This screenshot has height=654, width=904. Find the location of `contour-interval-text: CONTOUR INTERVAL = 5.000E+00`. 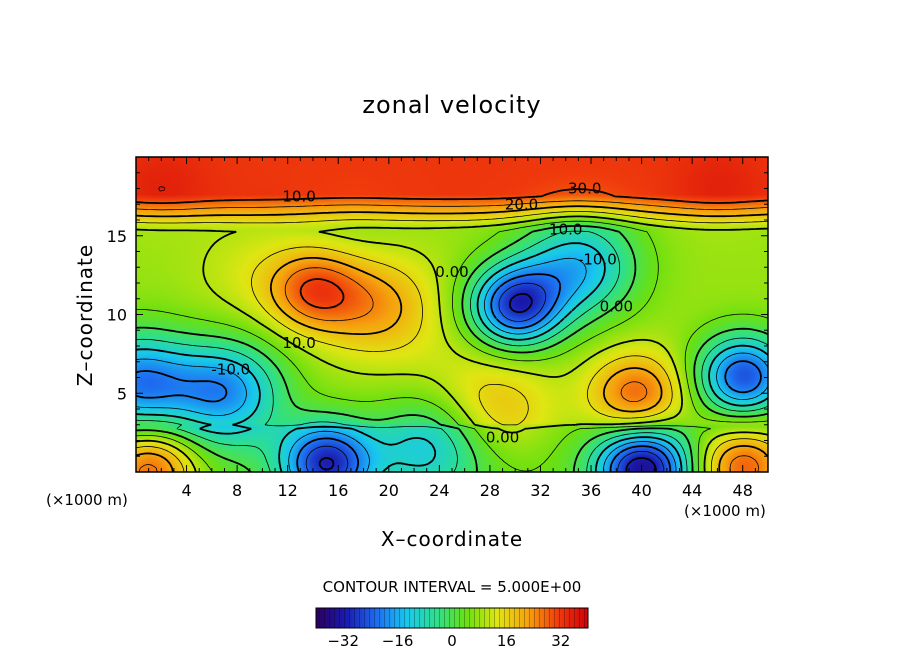

contour-interval-text: CONTOUR INTERVAL = 5.000E+00 is located at coordinates (452, 587).